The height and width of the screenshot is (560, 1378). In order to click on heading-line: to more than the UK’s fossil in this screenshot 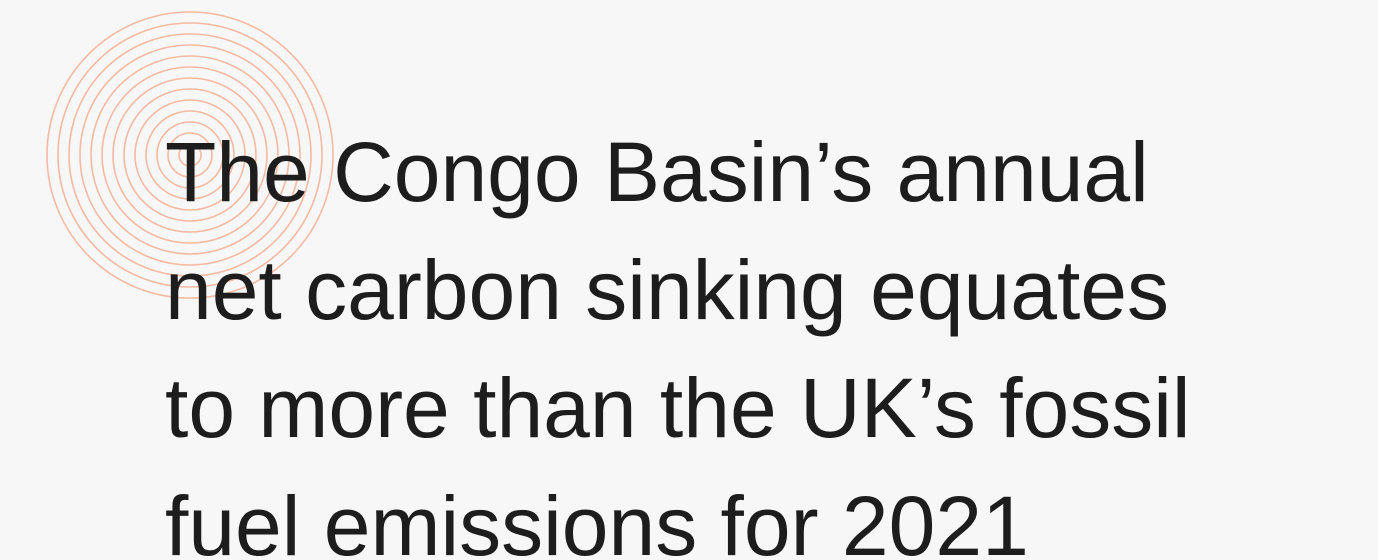, I will do `click(678, 408)`.